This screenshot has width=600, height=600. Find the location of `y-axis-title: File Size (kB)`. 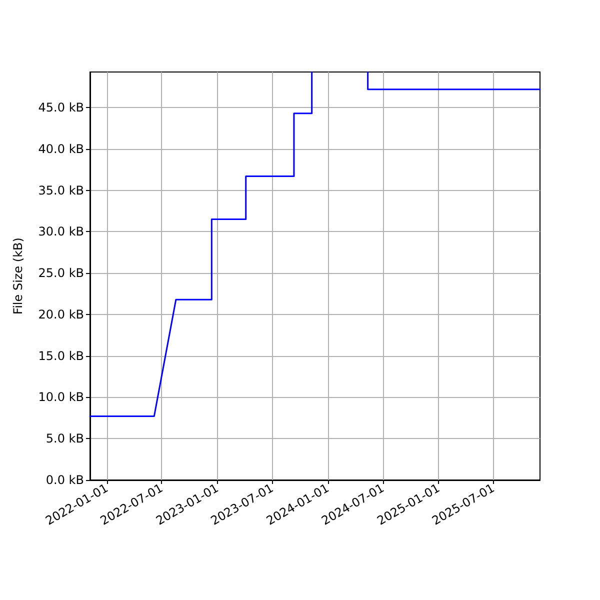

y-axis-title: File Size (kB) is located at coordinates (18, 276).